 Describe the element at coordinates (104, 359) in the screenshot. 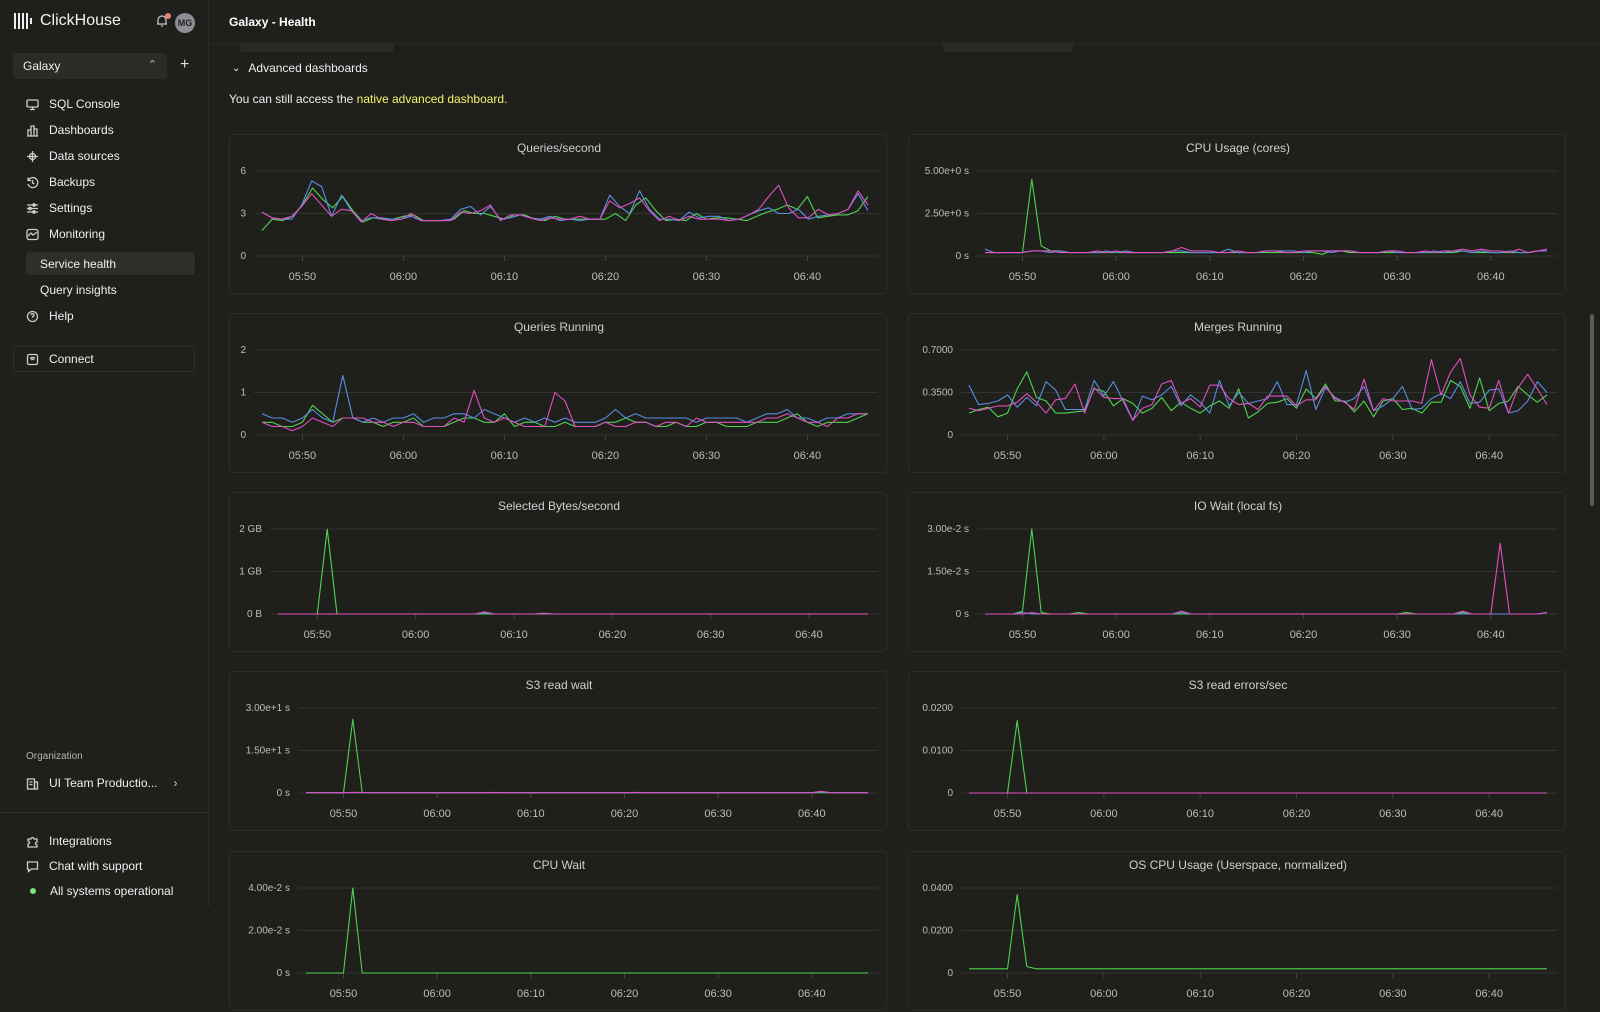

I see `connect-button` at that location.